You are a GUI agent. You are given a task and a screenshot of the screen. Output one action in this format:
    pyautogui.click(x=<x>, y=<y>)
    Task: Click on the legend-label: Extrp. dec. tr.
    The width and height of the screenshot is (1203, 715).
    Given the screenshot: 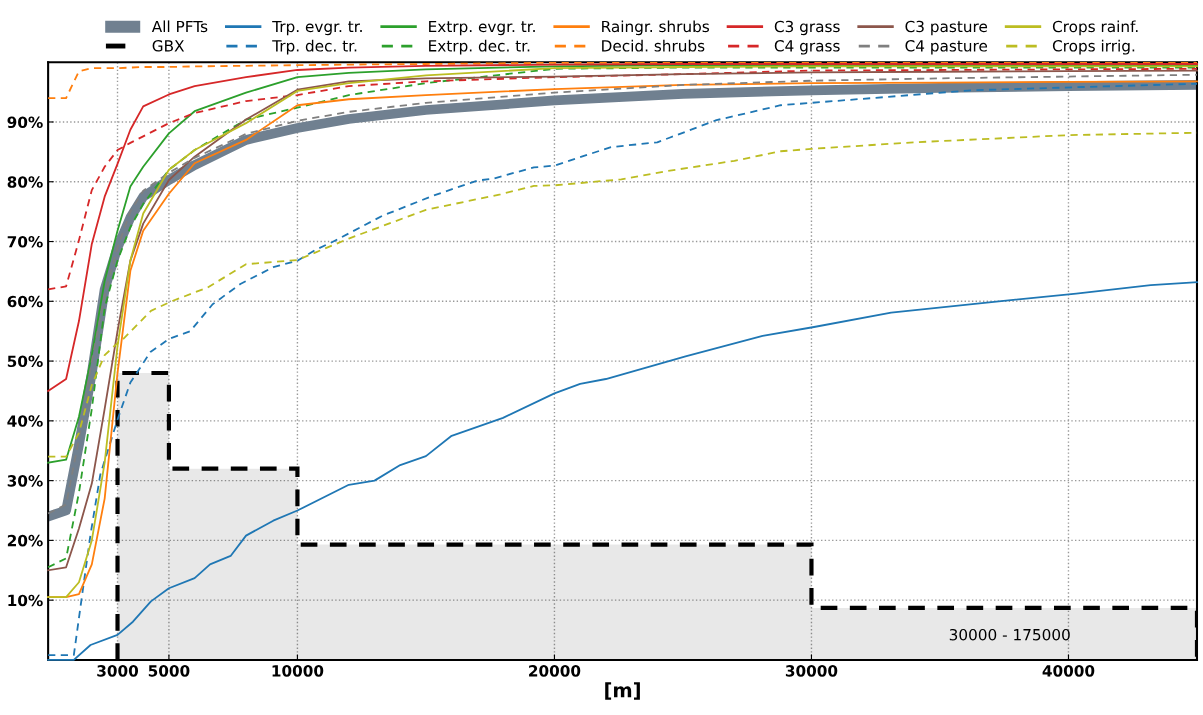 What is the action you would take?
    pyautogui.click(x=479, y=47)
    